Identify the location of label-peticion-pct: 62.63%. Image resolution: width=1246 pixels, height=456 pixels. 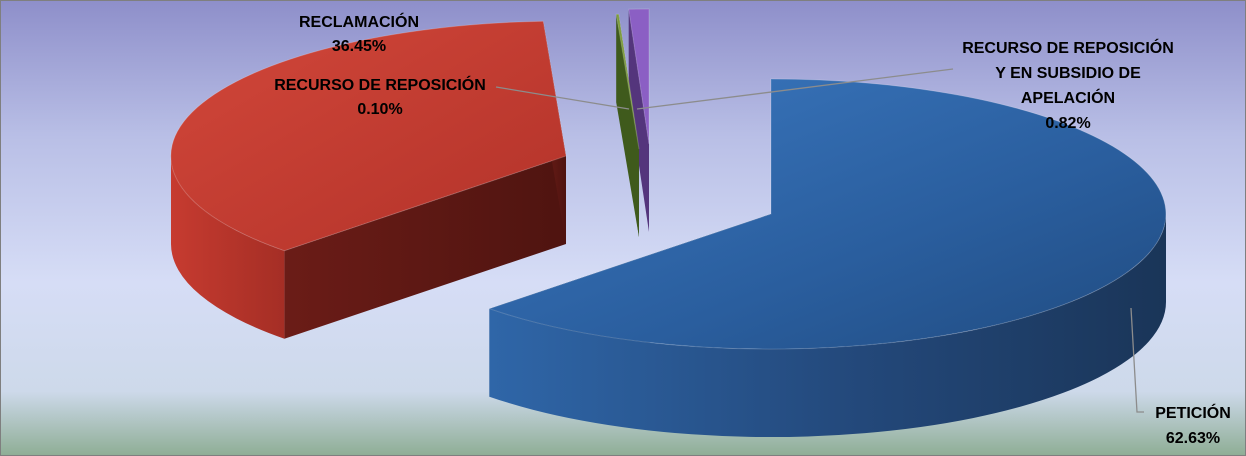
(1193, 438).